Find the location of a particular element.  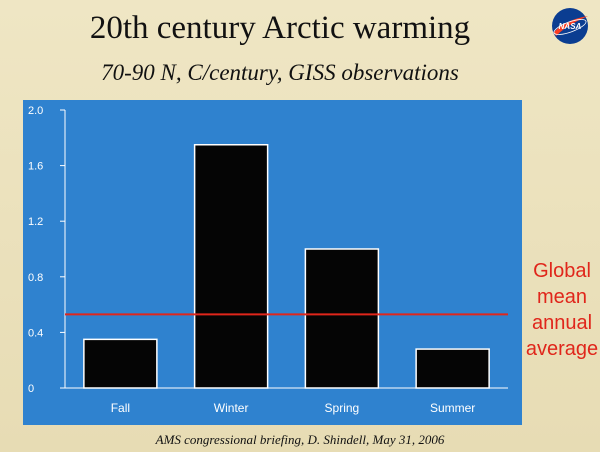

x-tick-label: Summer is located at coordinates (452, 408).